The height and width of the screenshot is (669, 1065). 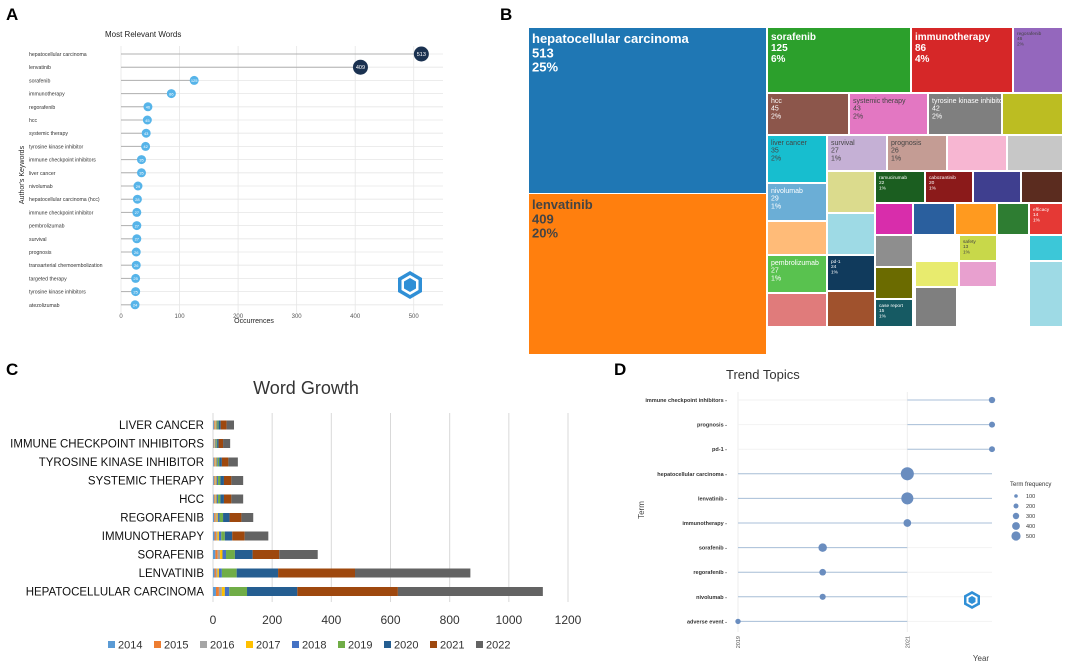 I want to click on chart-c-legend: 2014 2015 2016 2017 2018 2019 2020 2021 2022, so click(x=309, y=646).